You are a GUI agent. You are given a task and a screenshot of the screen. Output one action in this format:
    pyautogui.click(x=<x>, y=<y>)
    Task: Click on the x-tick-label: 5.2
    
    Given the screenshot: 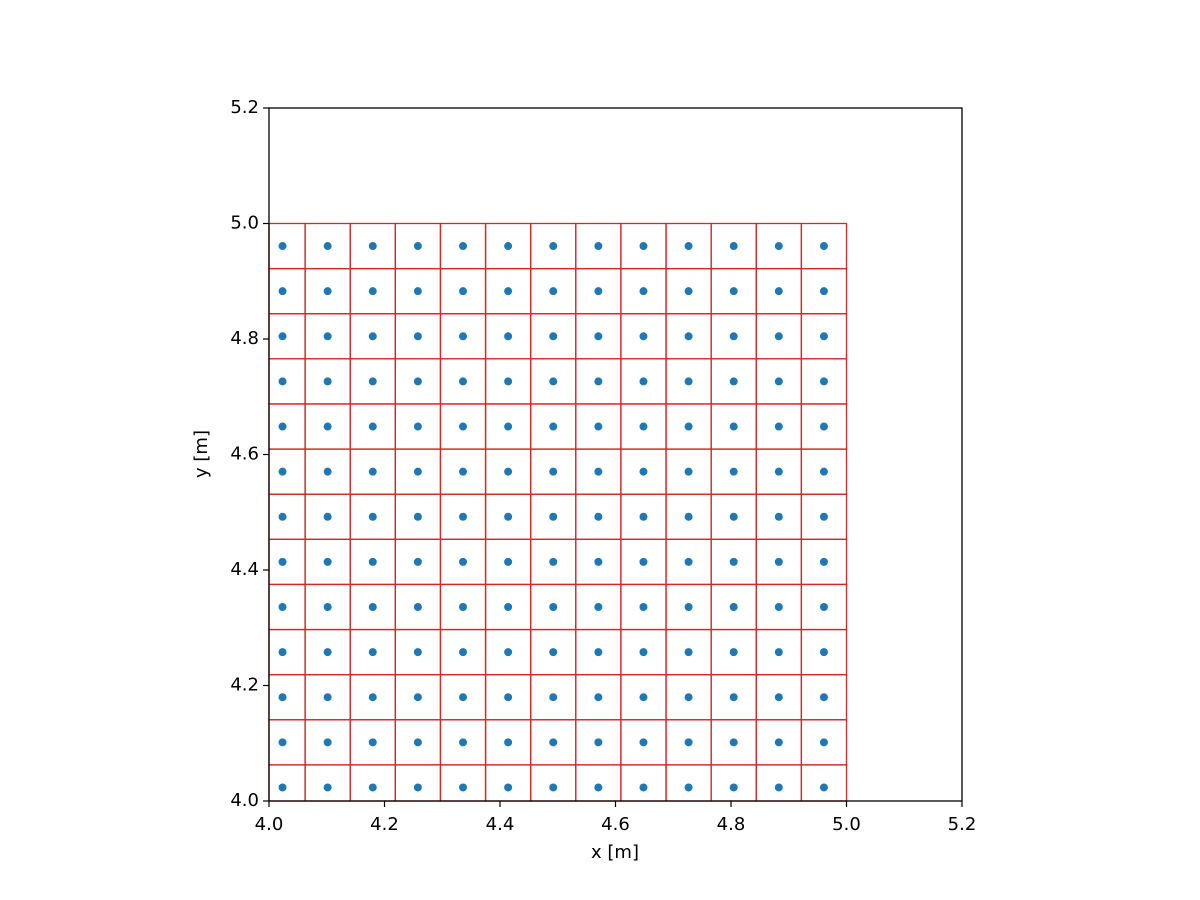 What is the action you would take?
    pyautogui.click(x=962, y=824)
    